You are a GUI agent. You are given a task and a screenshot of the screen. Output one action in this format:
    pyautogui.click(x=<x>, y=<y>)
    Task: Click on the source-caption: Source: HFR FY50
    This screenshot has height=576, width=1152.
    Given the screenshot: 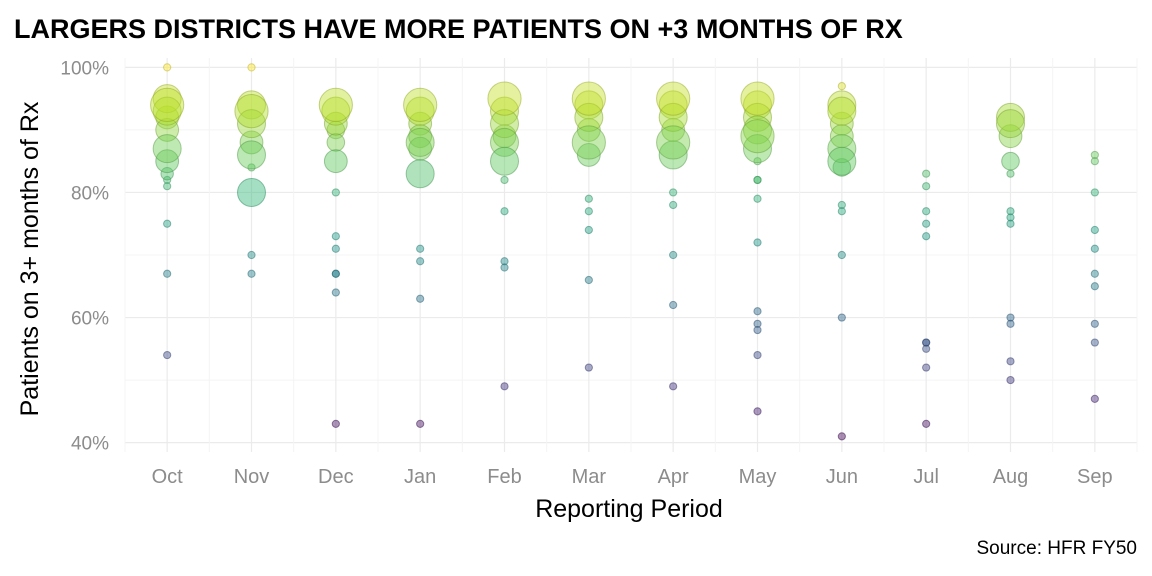 What is the action you would take?
    pyautogui.click(x=1057, y=548)
    